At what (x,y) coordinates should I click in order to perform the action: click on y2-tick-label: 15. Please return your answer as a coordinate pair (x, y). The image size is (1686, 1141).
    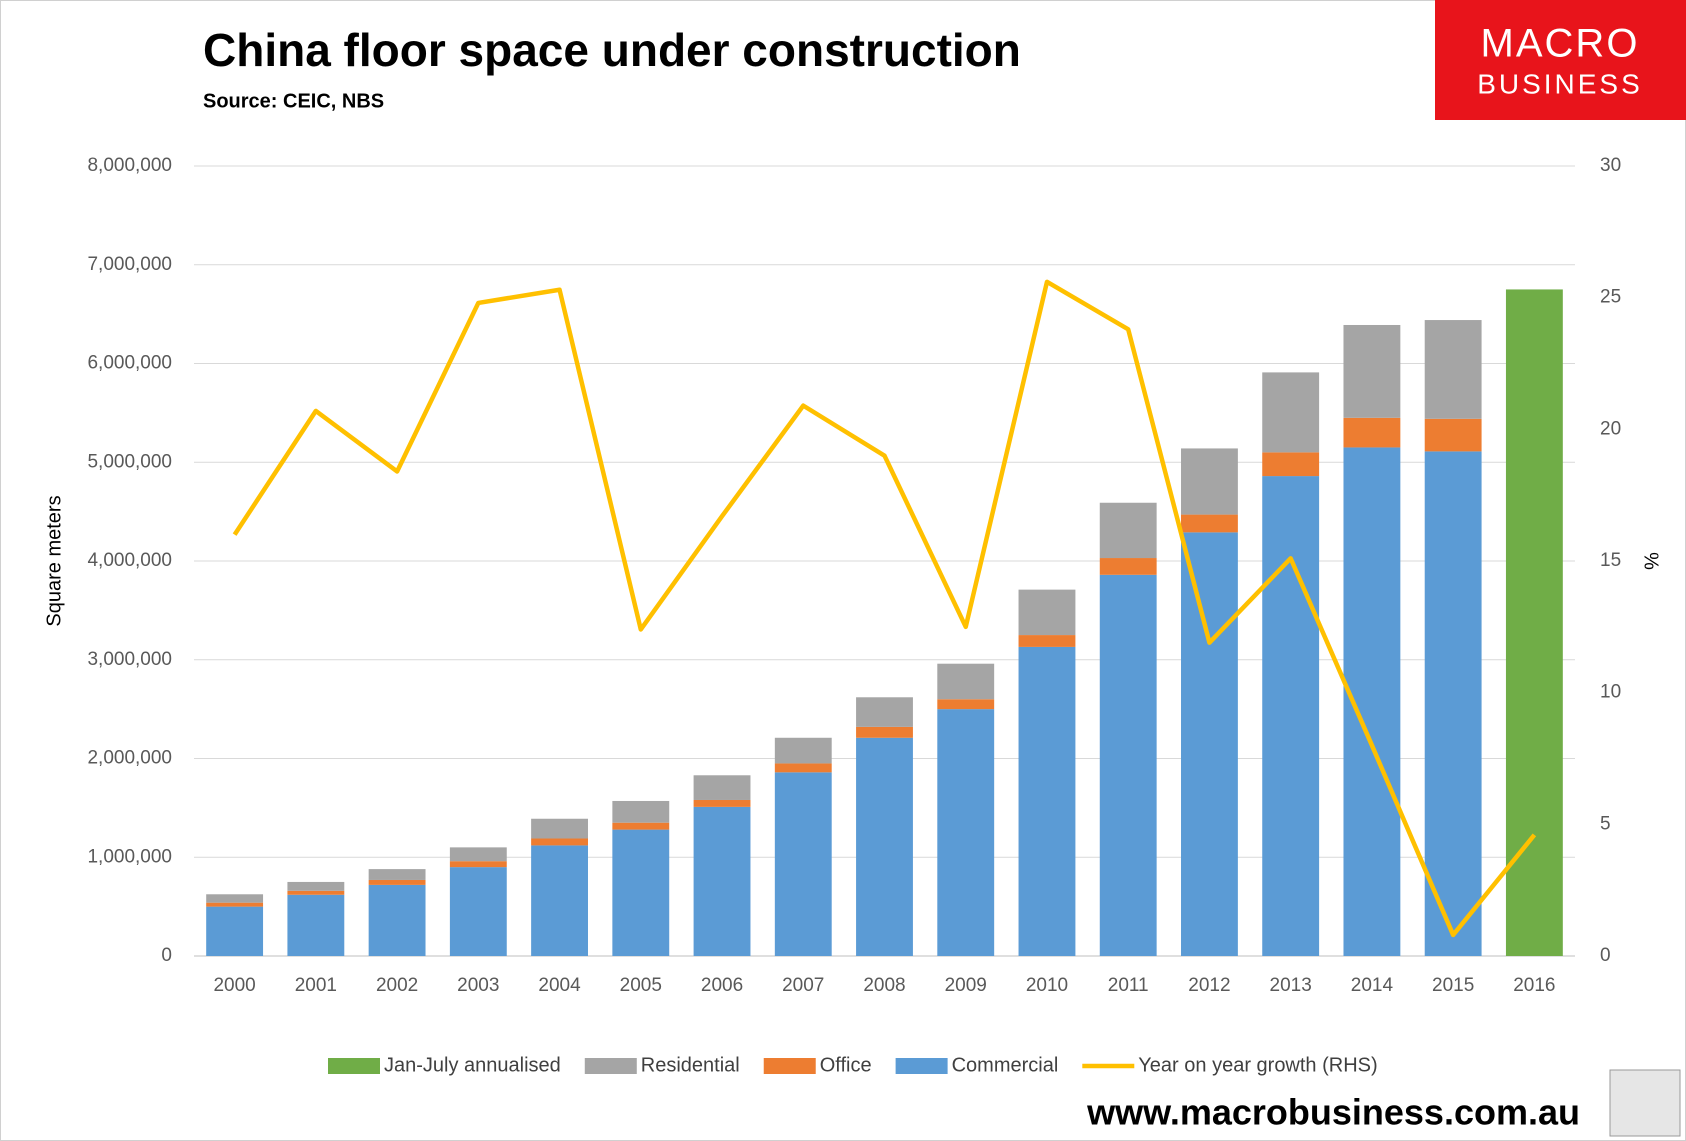
    Looking at the image, I should click on (1610, 560).